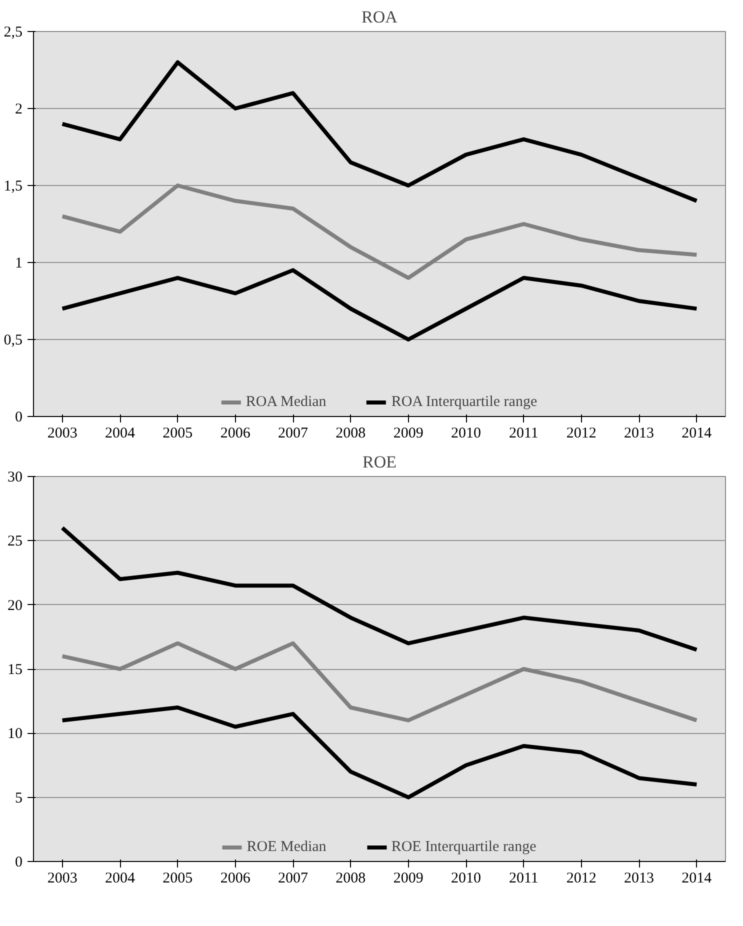  I want to click on y-tick-label: 1, so click(18, 264).